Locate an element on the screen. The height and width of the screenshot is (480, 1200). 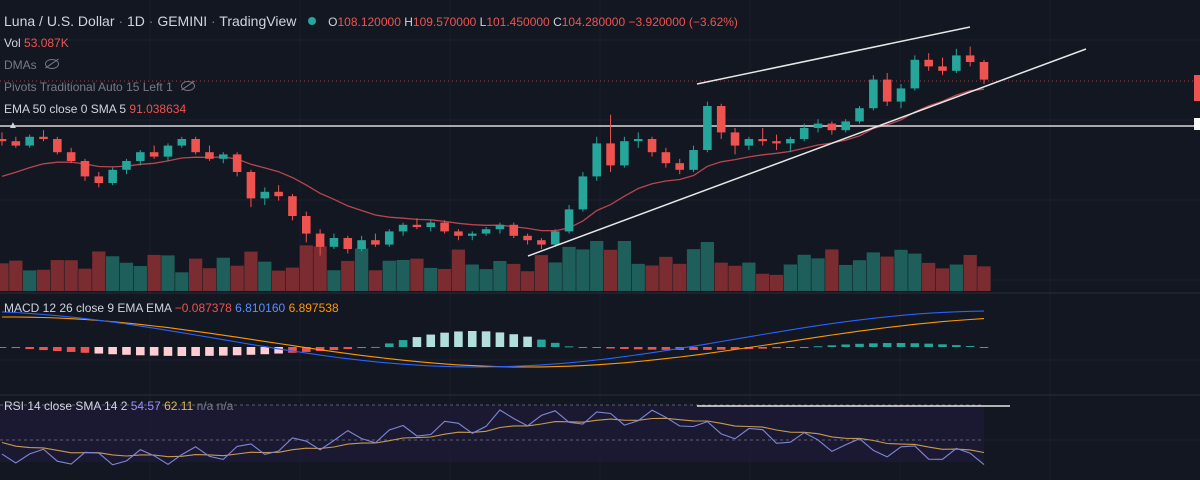
rsi-band is located at coordinates (492, 433).